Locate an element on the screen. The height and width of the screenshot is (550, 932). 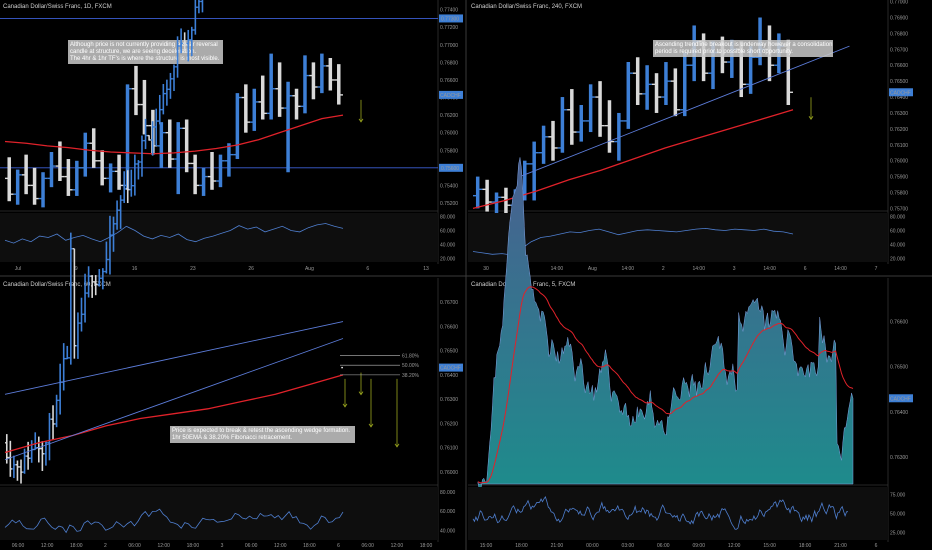
y-tick-label: 0.77400 is located at coordinates (449, 11).